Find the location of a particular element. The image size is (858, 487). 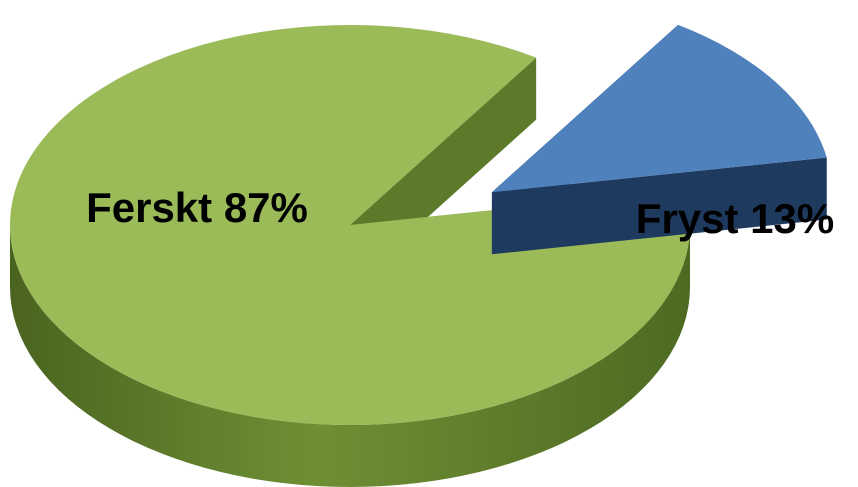

slice-top-fryst is located at coordinates (659, 108).